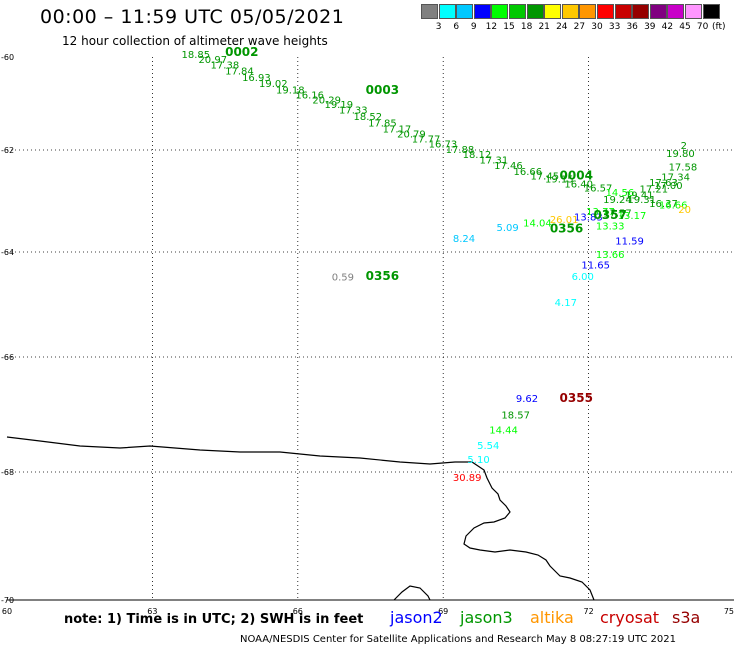  What do you see at coordinates (614, 27) in the screenshot?
I see `scale-label: 33` at bounding box center [614, 27].